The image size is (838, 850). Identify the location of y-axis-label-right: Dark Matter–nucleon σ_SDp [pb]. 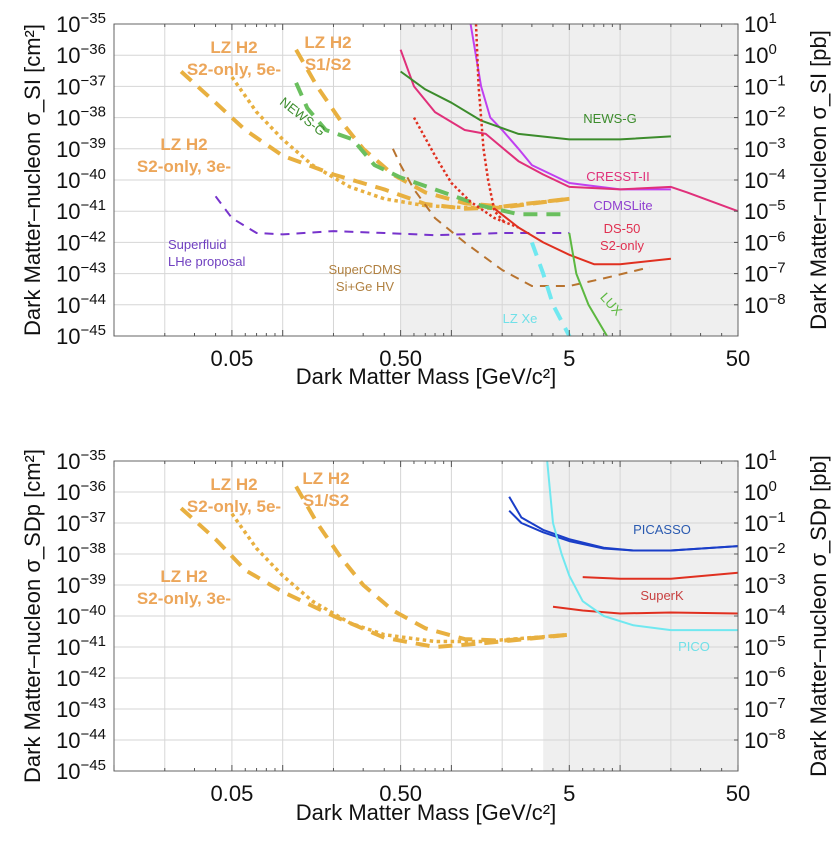
(818, 616).